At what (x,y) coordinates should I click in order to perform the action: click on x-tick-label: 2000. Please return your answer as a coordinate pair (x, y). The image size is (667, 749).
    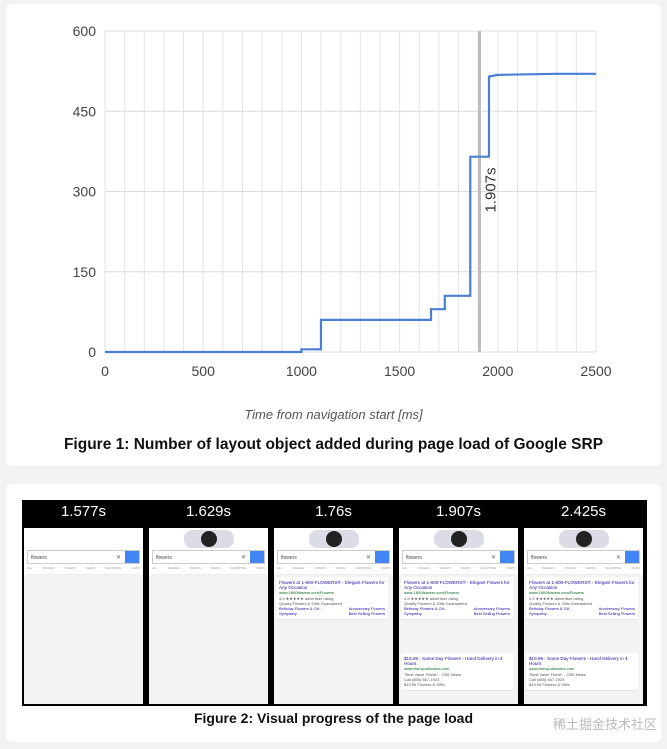
    Looking at the image, I should click on (497, 371).